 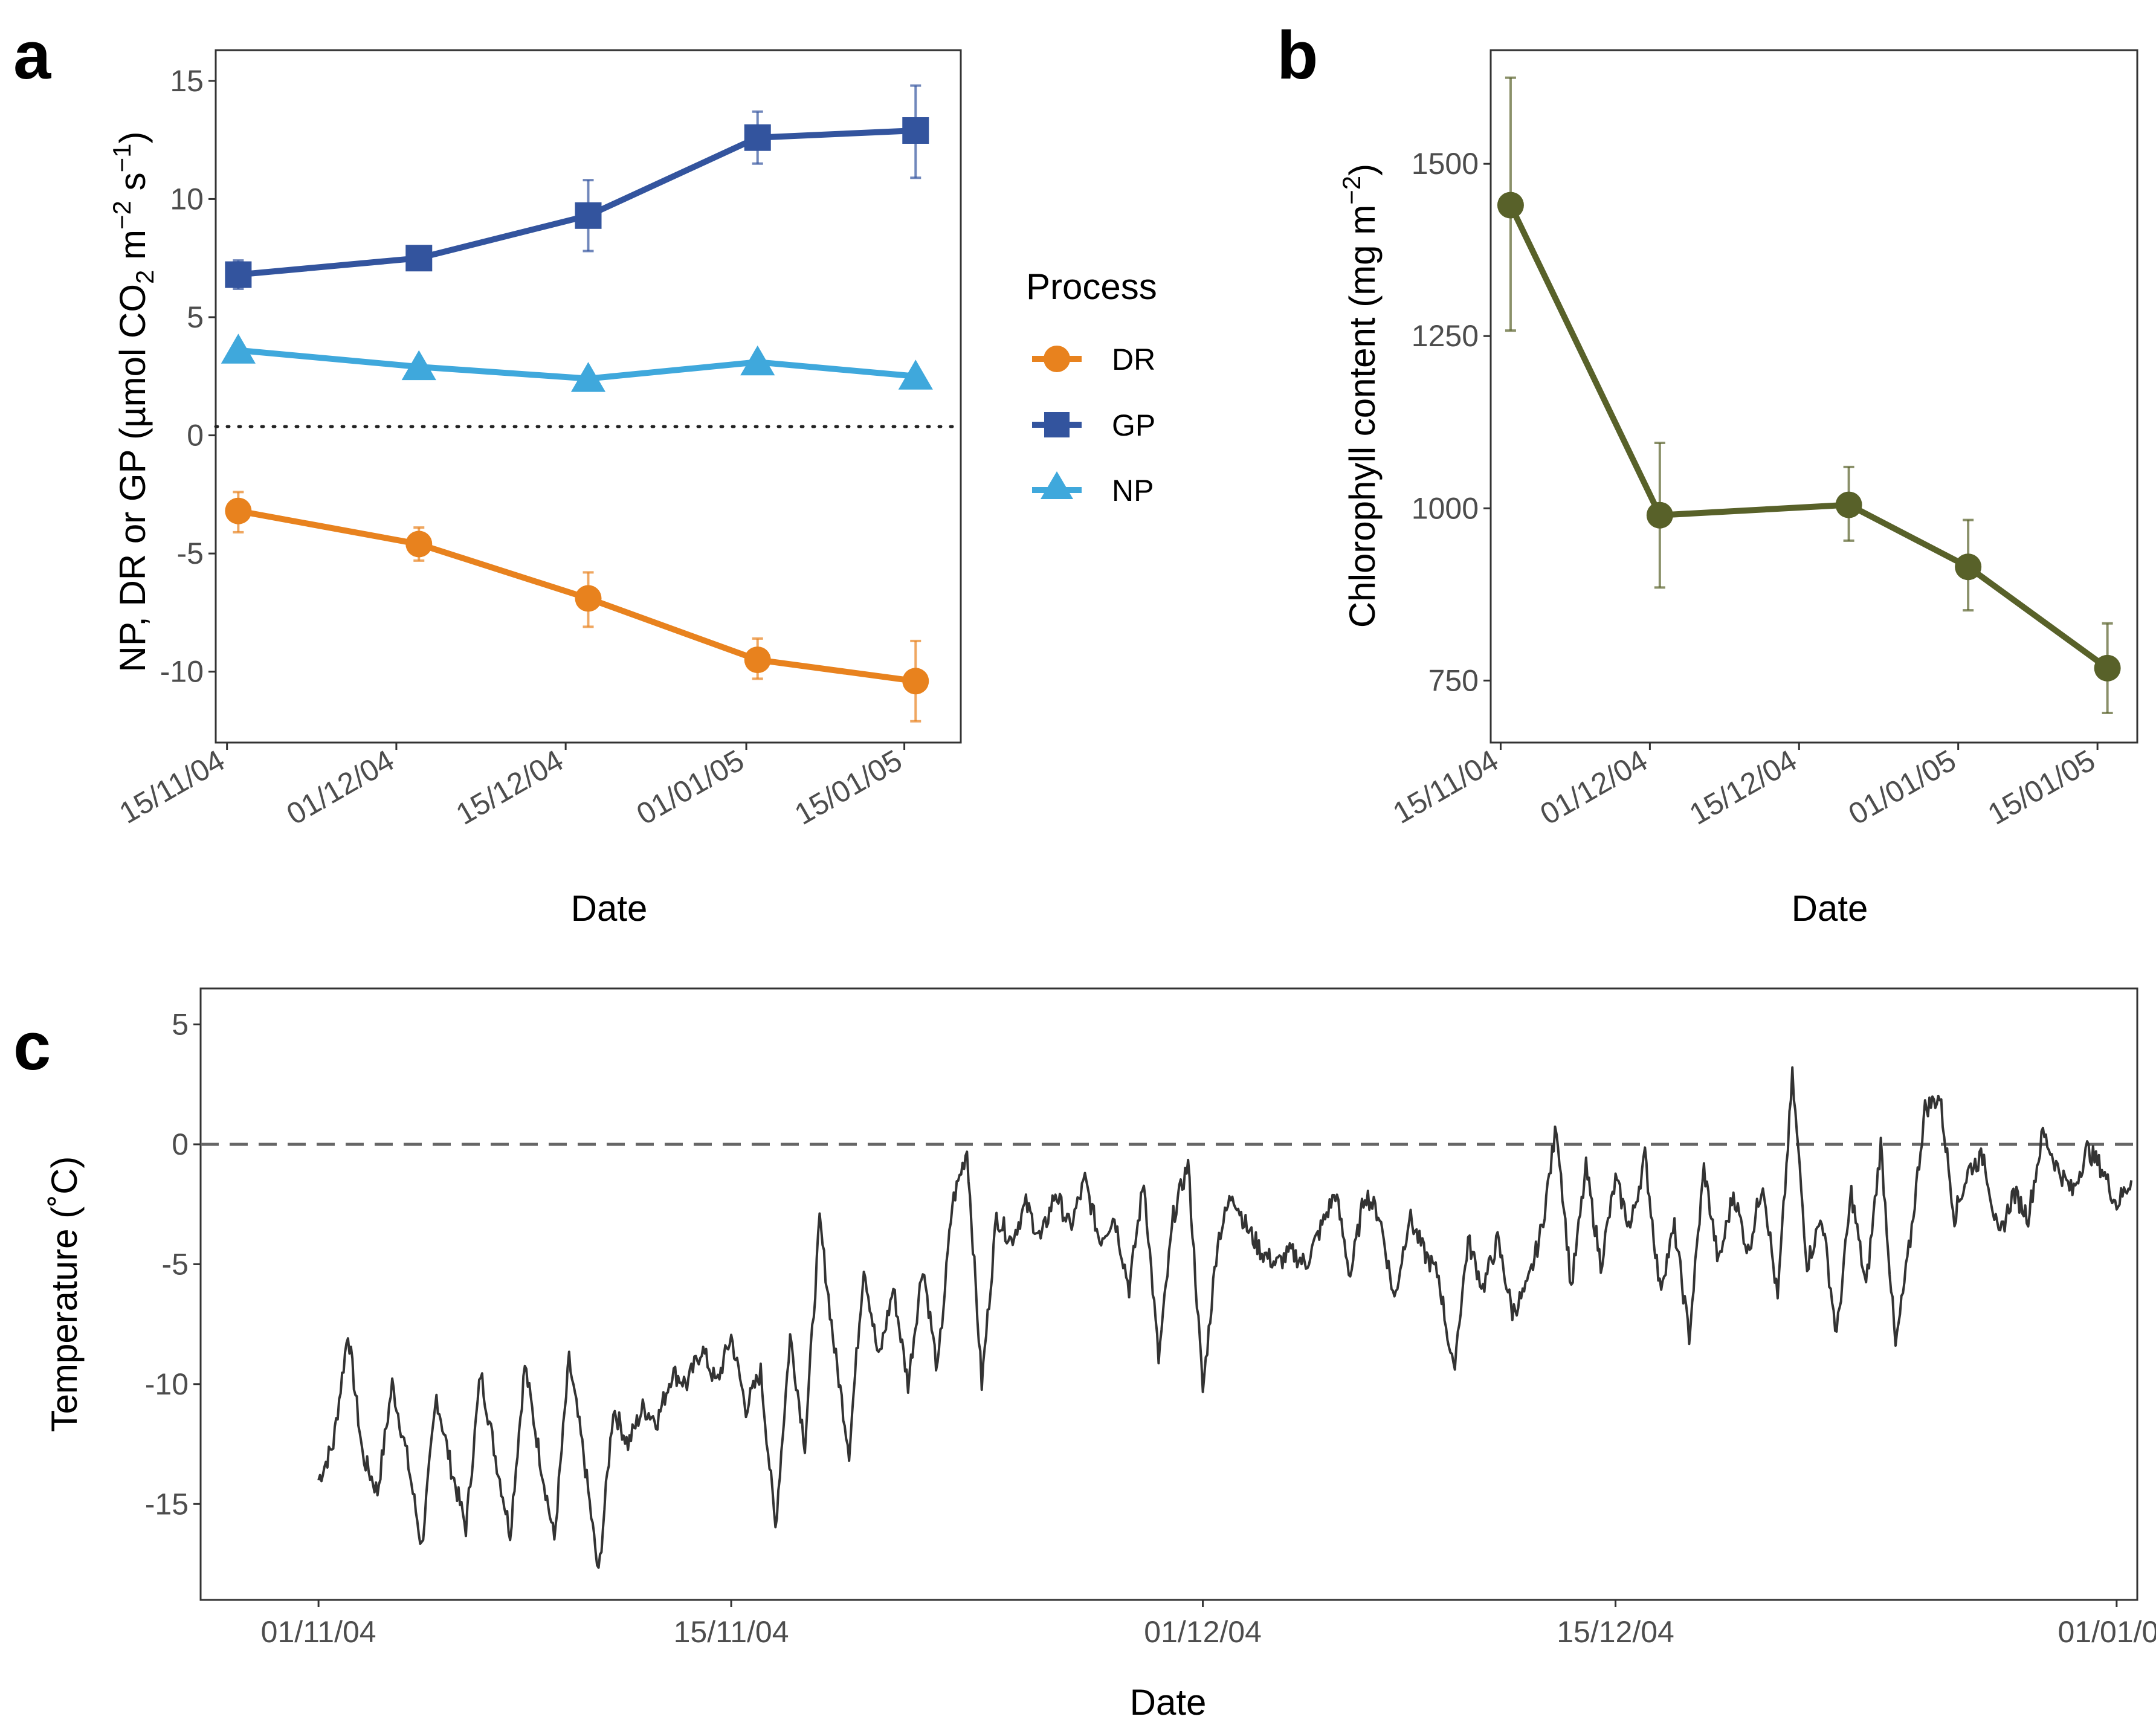 I want to click on panel-label-b: b, so click(x=1297, y=55).